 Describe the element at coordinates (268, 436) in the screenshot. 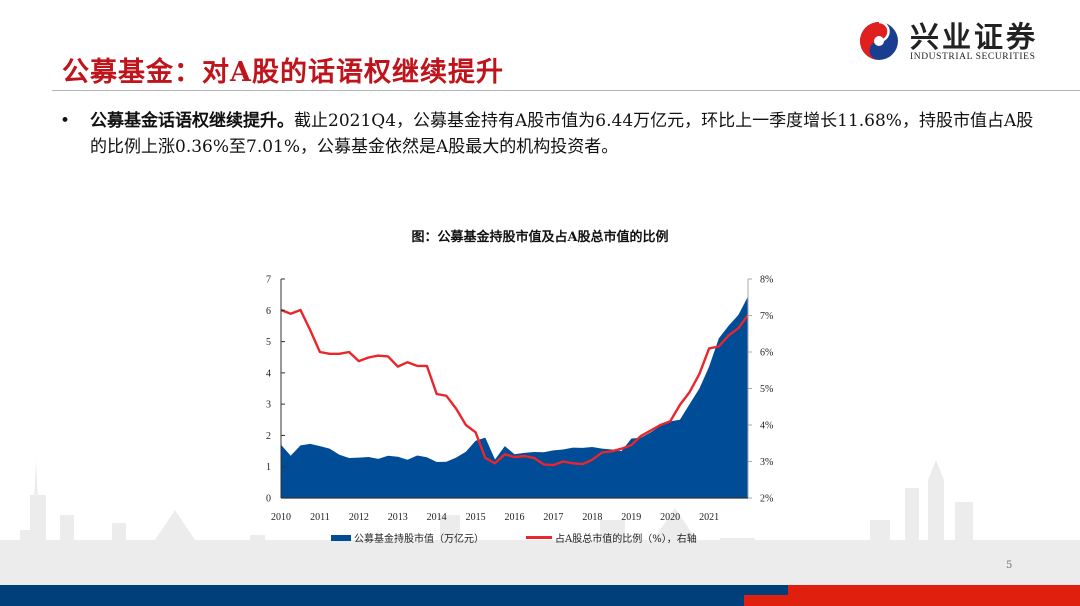

I see `left-tick-label: 2` at that location.